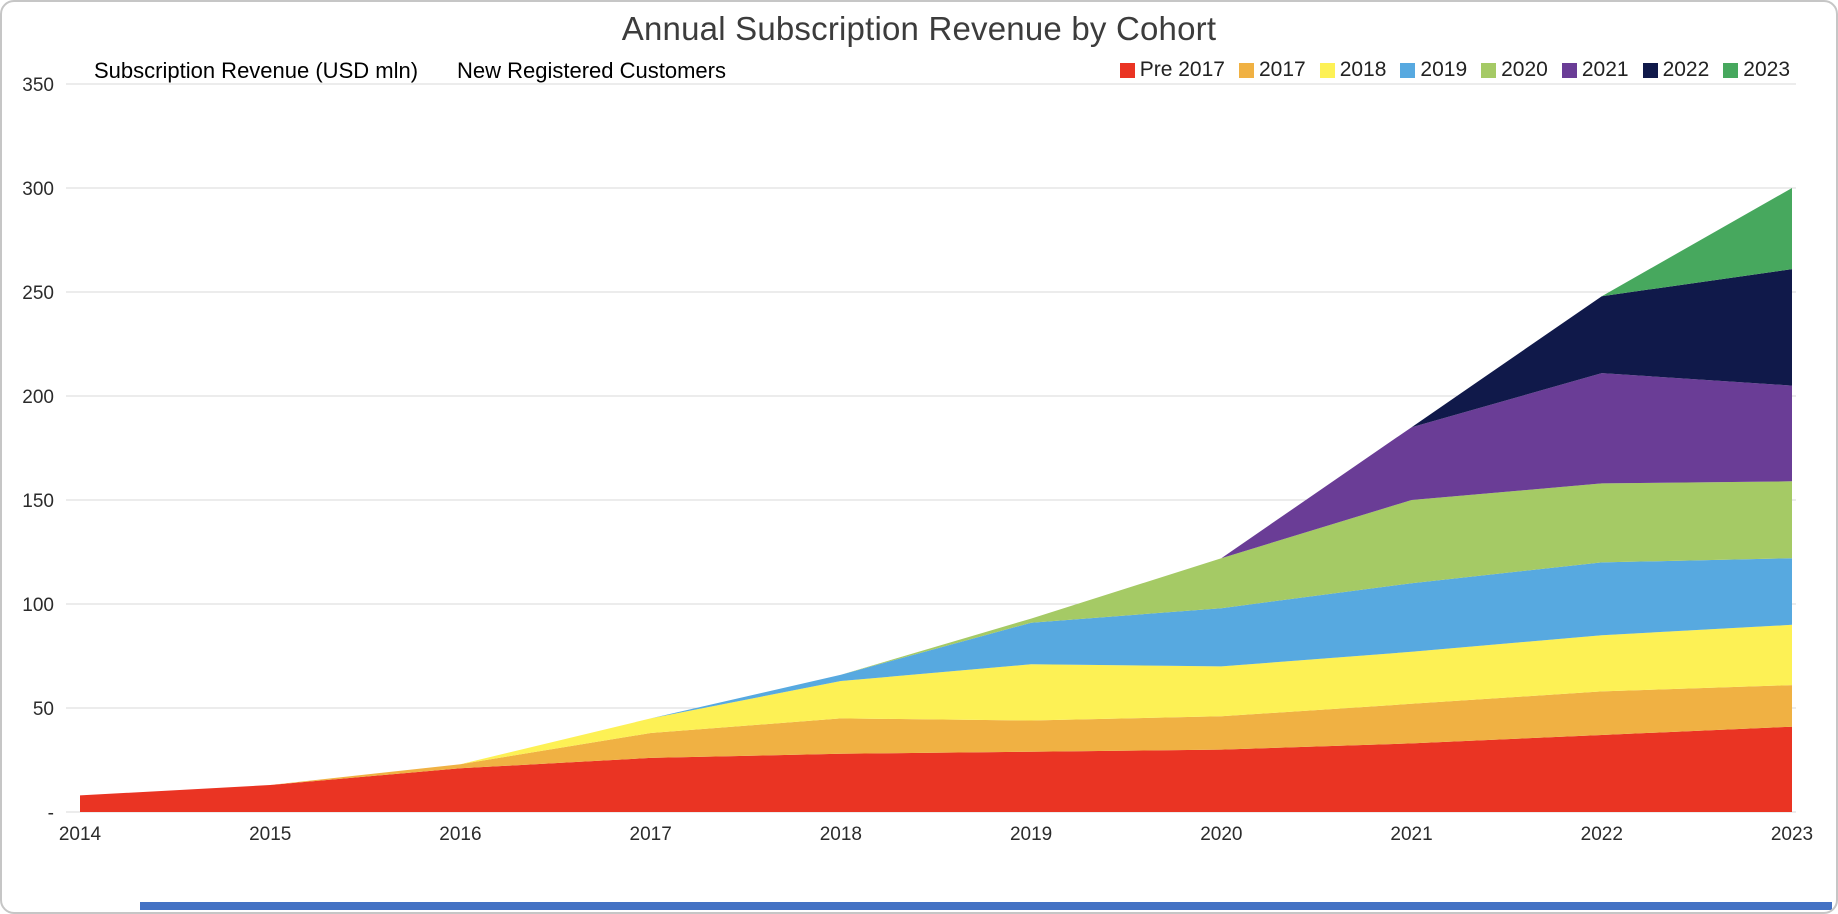  I want to click on legend-label: 2023, so click(1766, 69).